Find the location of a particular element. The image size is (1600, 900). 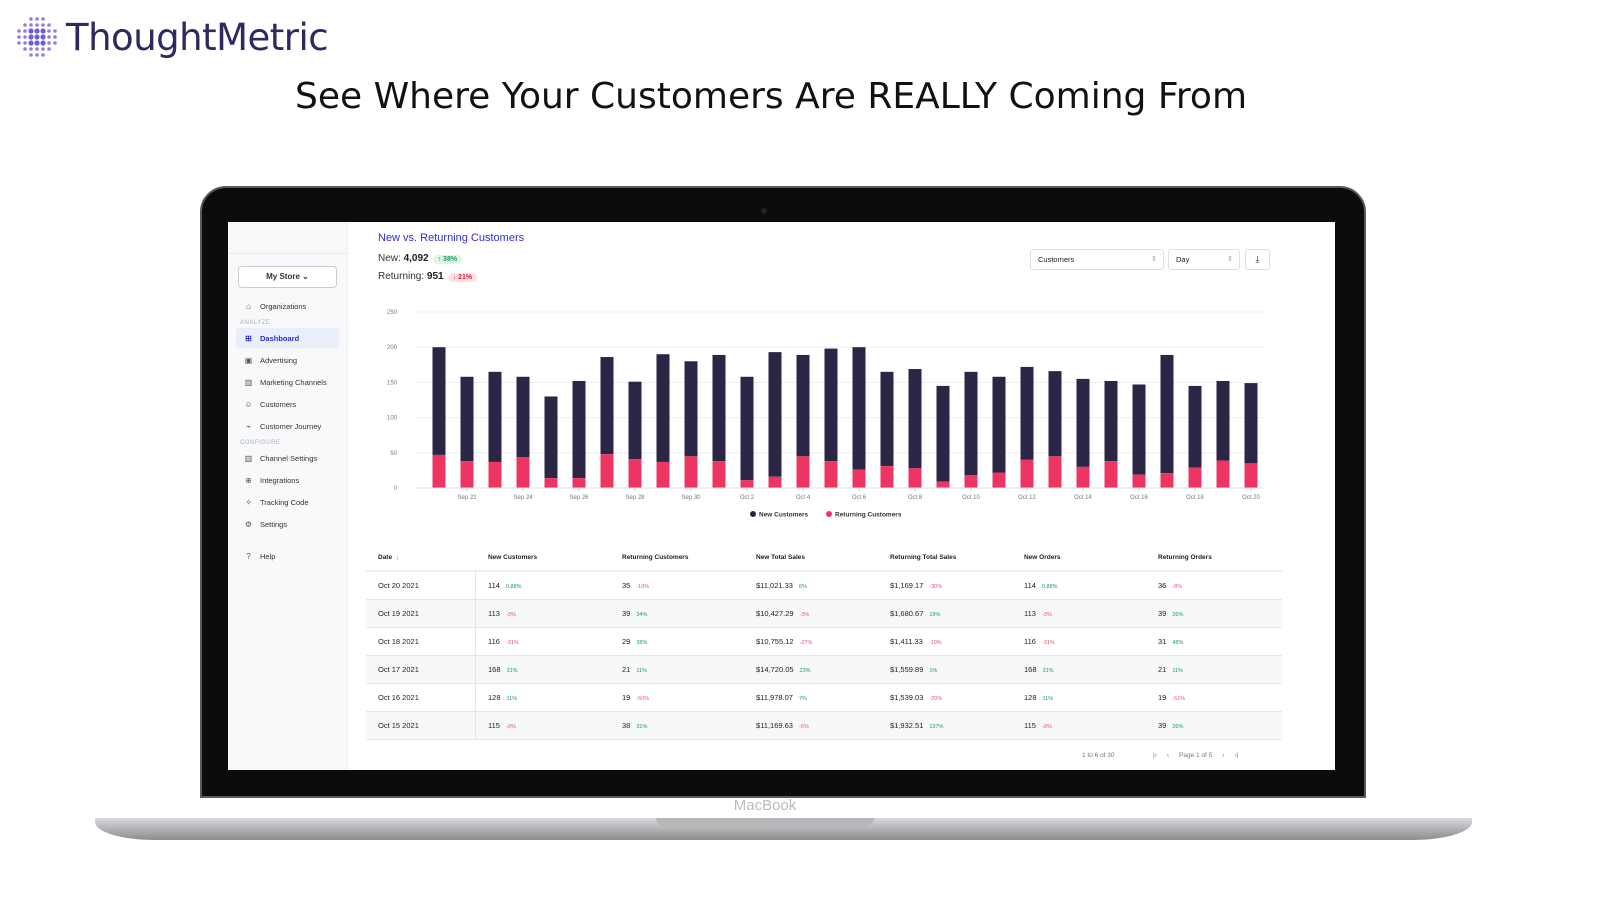

metric-select: Customers ⇕ is located at coordinates (1097, 259).